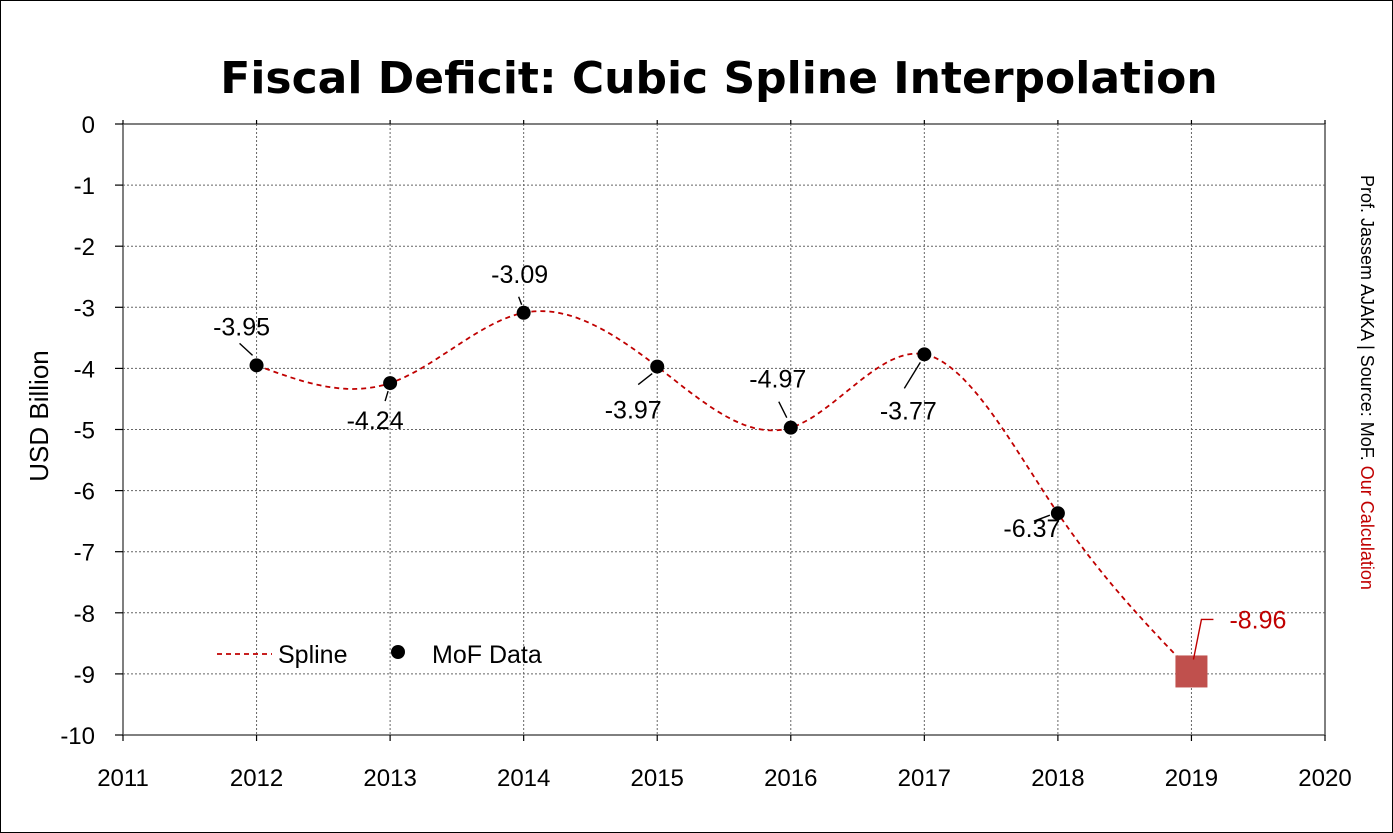 Image resolution: width=1393 pixels, height=833 pixels. What do you see at coordinates (633, 411) in the screenshot?
I see `data-label: -3.97` at bounding box center [633, 411].